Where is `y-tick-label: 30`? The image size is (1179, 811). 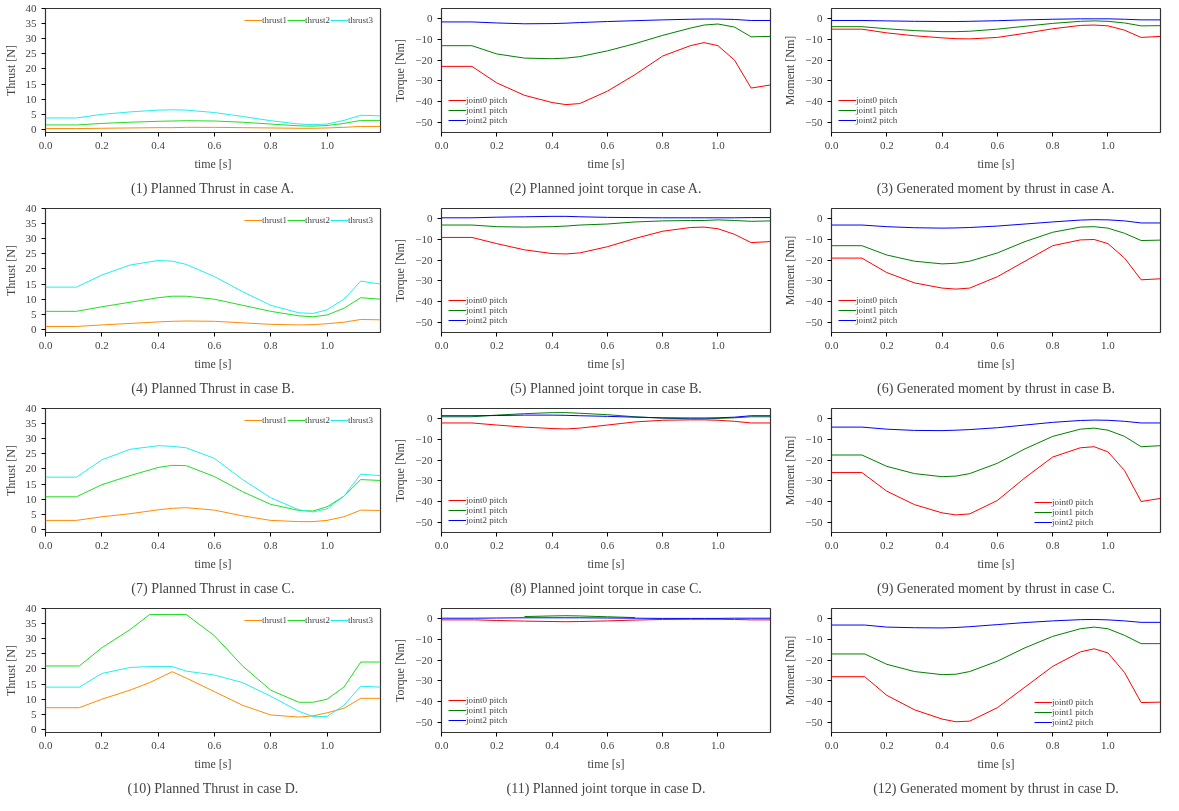 y-tick-label: 30 is located at coordinates (31, 638).